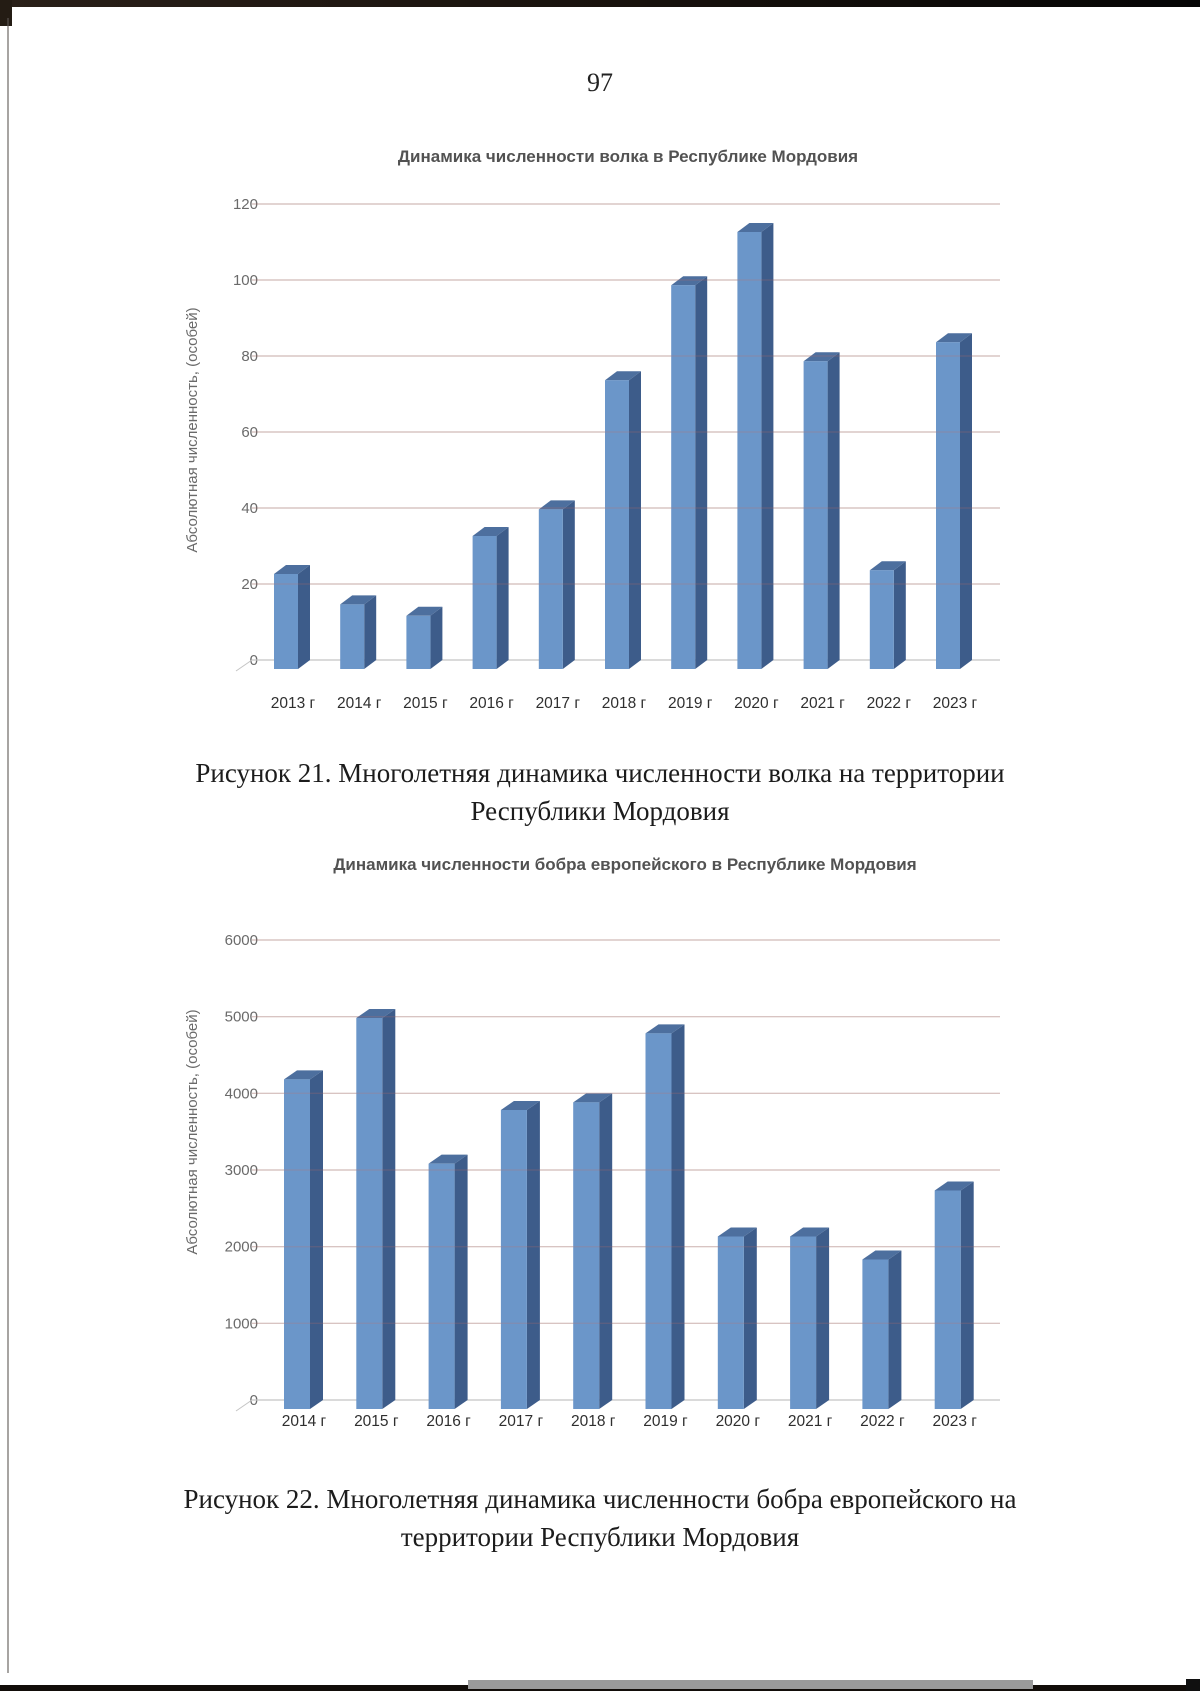 This screenshot has height=1691, width=1200. I want to click on y-tick-label: 6000, so click(241, 940).